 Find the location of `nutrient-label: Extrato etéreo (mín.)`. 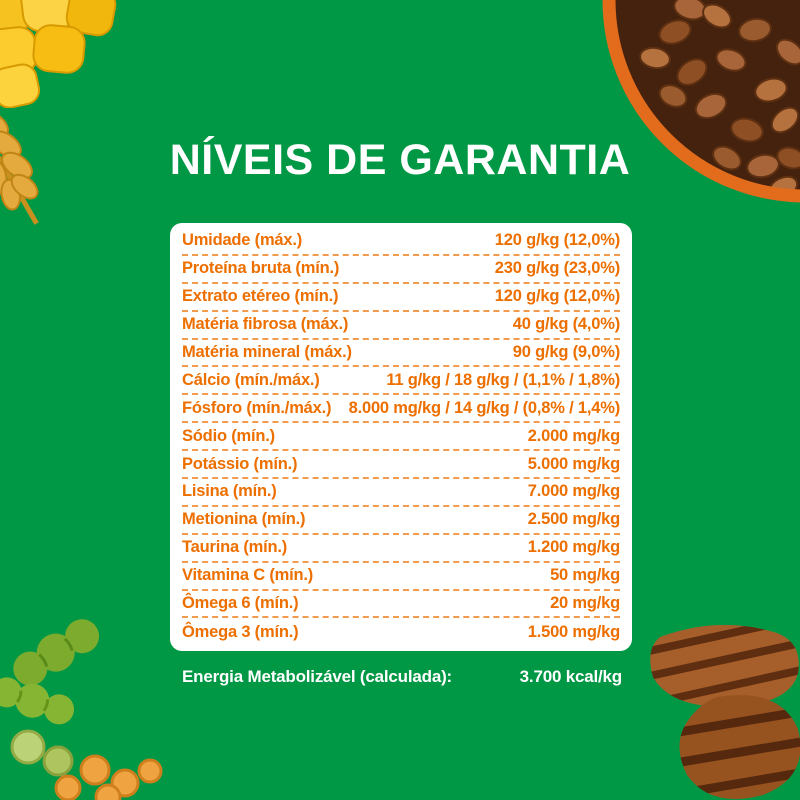

nutrient-label: Extrato etéreo (mín.) is located at coordinates (260, 296).